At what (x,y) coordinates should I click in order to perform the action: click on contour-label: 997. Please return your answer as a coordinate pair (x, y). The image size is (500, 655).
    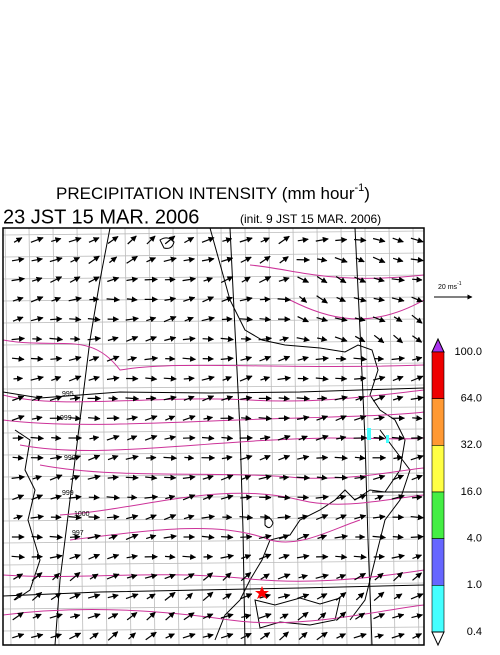
    Looking at the image, I should click on (78, 533).